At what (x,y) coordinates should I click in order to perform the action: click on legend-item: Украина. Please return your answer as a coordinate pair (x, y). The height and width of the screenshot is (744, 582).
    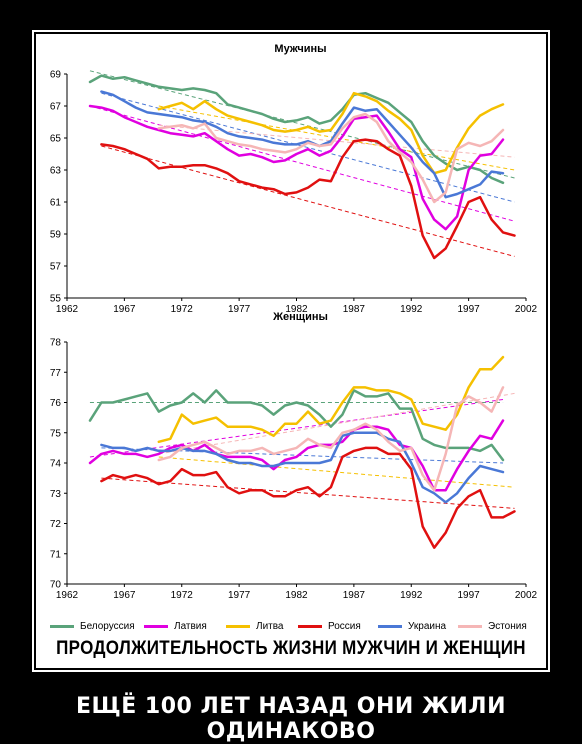
    Looking at the image, I should click on (412, 626).